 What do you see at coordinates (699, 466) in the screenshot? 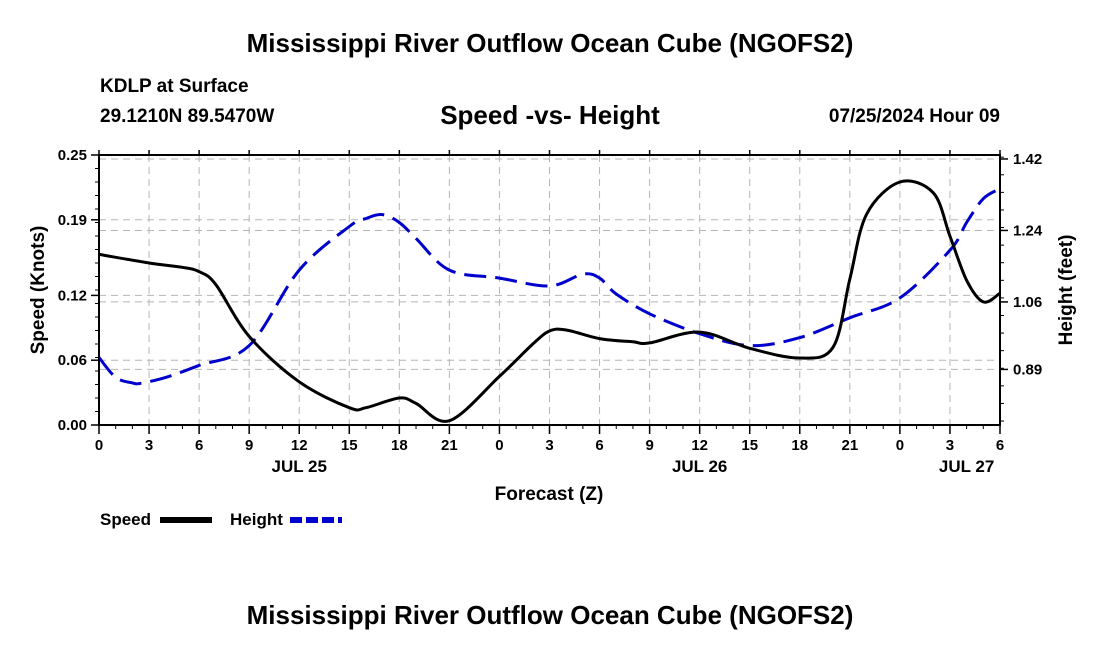
I see `date-label: JUL 26` at bounding box center [699, 466].